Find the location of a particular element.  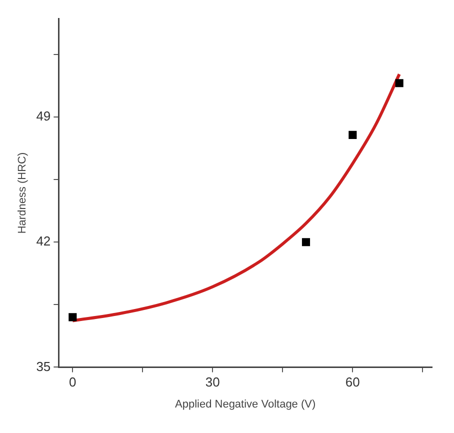

y-tick-label: 42 is located at coordinates (43, 241).